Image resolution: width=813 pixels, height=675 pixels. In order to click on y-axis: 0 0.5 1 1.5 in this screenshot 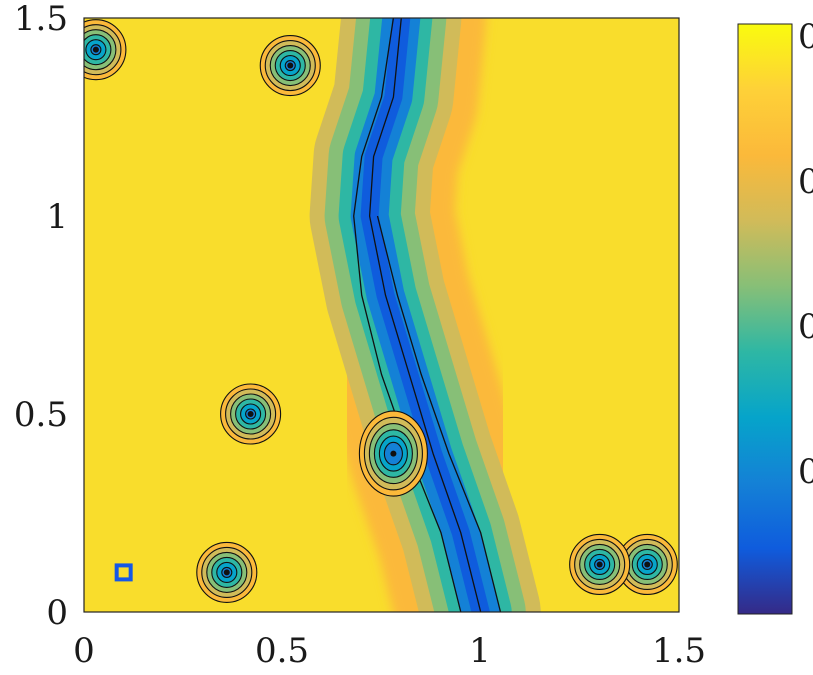, I will do `click(41, 316)`.